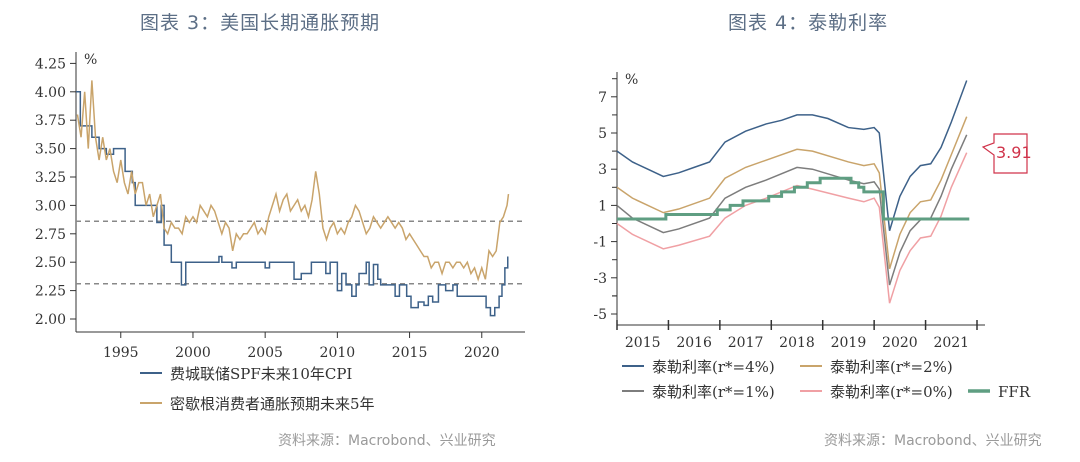 The width and height of the screenshot is (1080, 462). I want to click on legend-label: 泰勒利率(r*=0%), so click(891, 392).